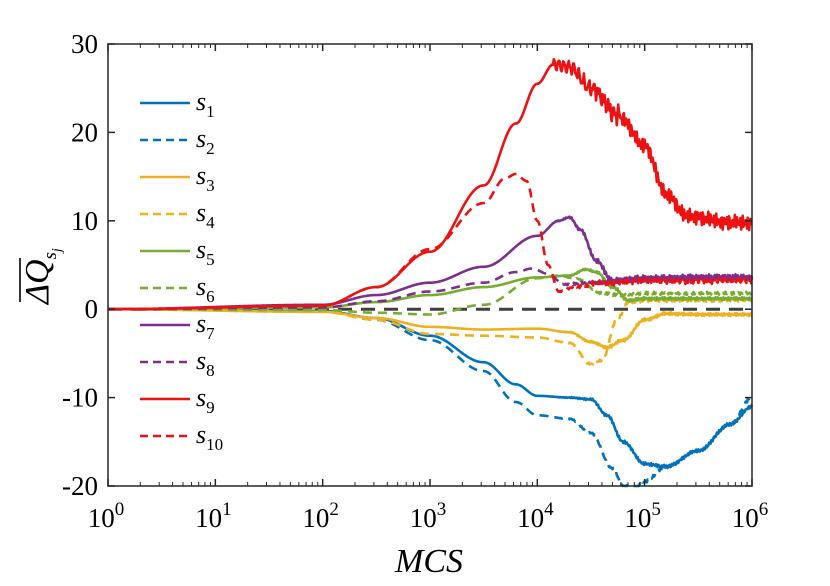 The image size is (830, 586). I want to click on svg-text: ΔQsj, so click(42, 277).